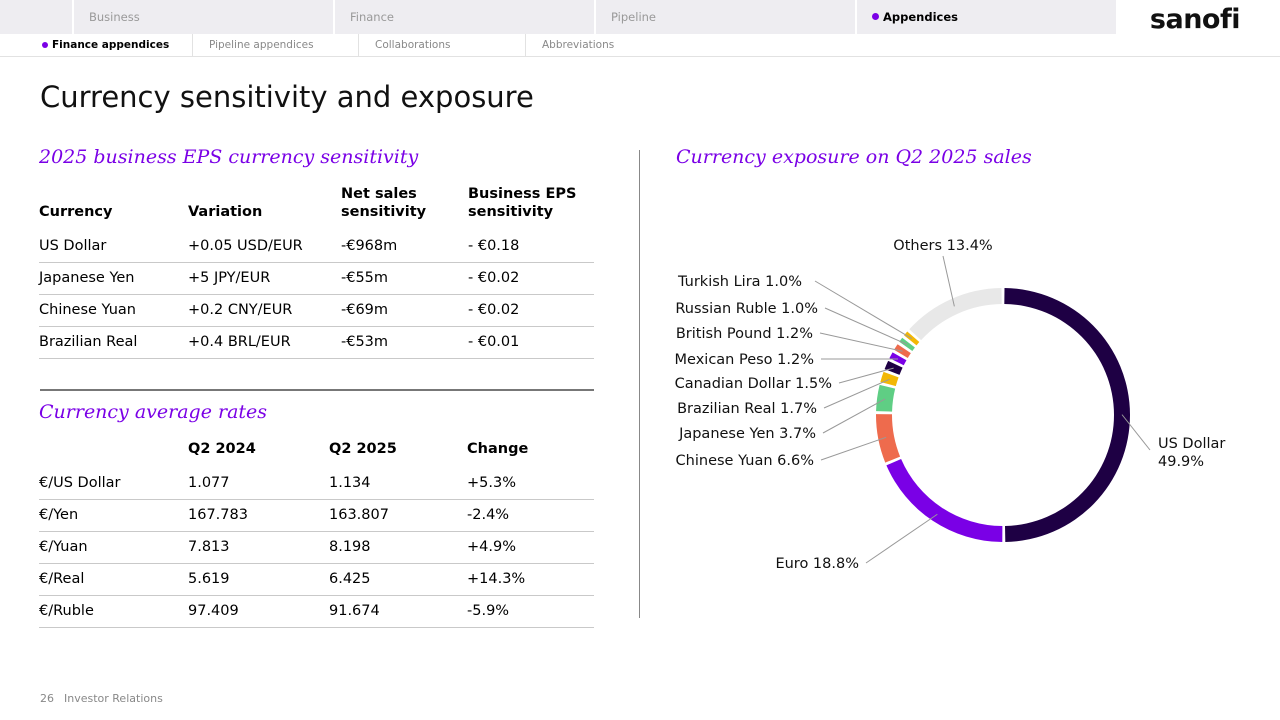 This screenshot has height=720, width=1280. What do you see at coordinates (225, 212) in the screenshot?
I see `column-header: Variation` at bounding box center [225, 212].